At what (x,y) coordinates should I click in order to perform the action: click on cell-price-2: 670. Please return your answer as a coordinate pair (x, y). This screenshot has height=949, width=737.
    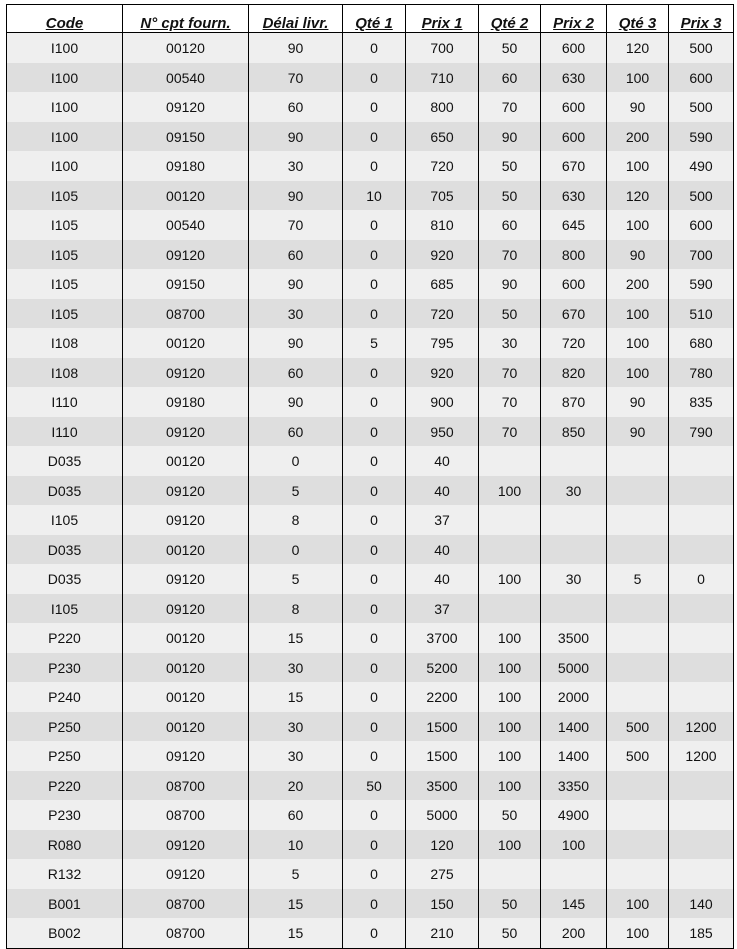
    Looking at the image, I should click on (573, 313).